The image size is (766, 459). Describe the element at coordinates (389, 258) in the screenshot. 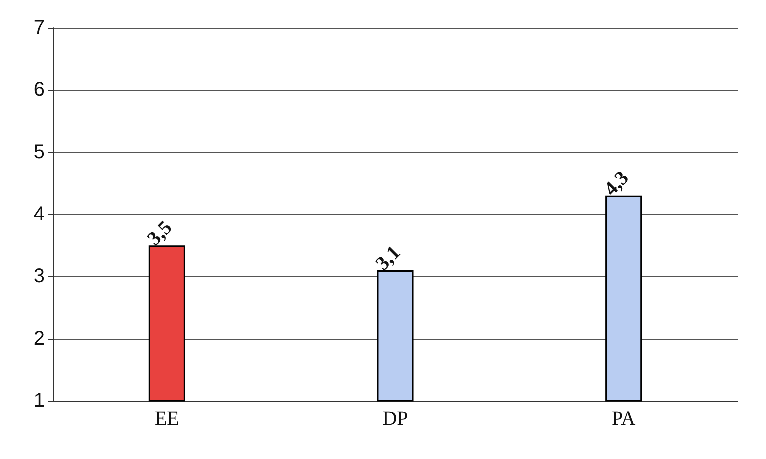

I see `data-label: 3,1` at that location.